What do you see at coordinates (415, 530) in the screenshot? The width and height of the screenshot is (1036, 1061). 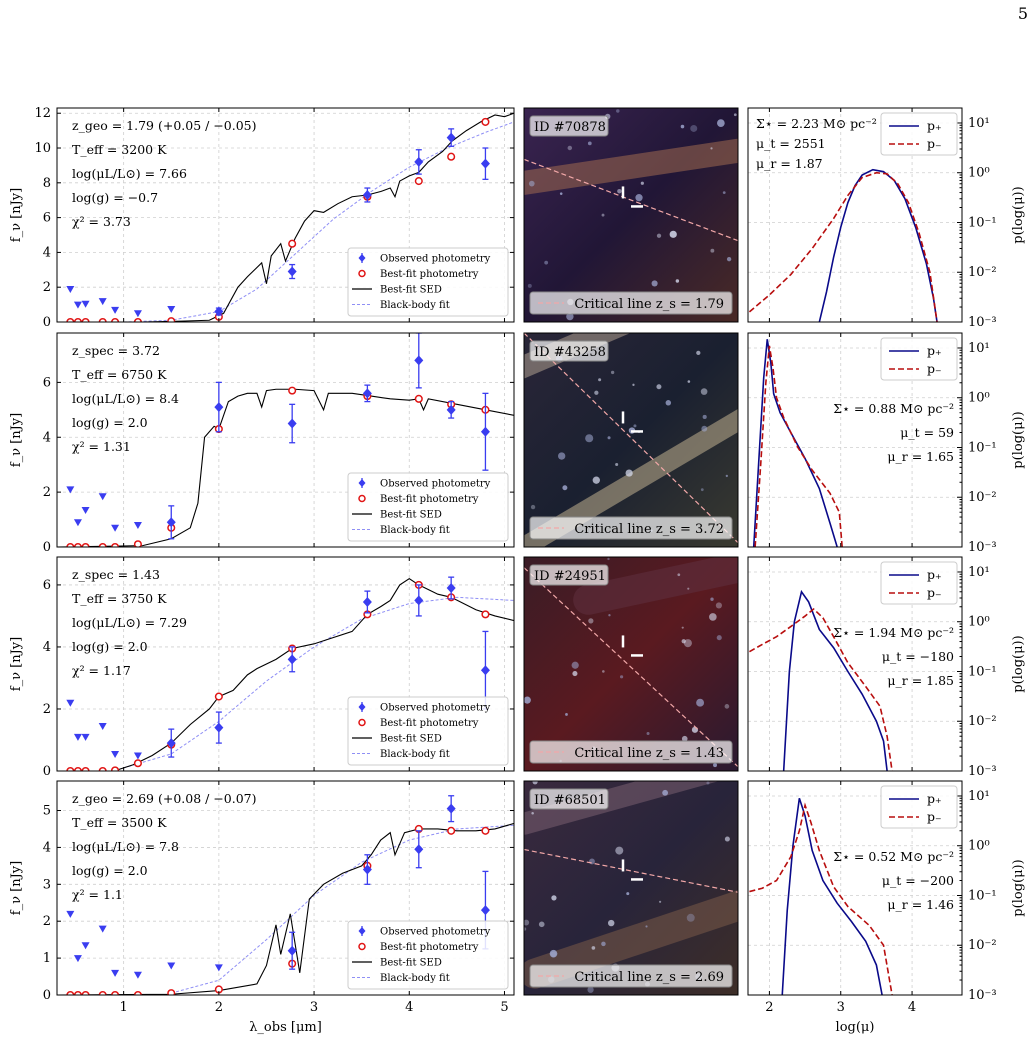 I see `legend-label: Black-body fit` at bounding box center [415, 530].